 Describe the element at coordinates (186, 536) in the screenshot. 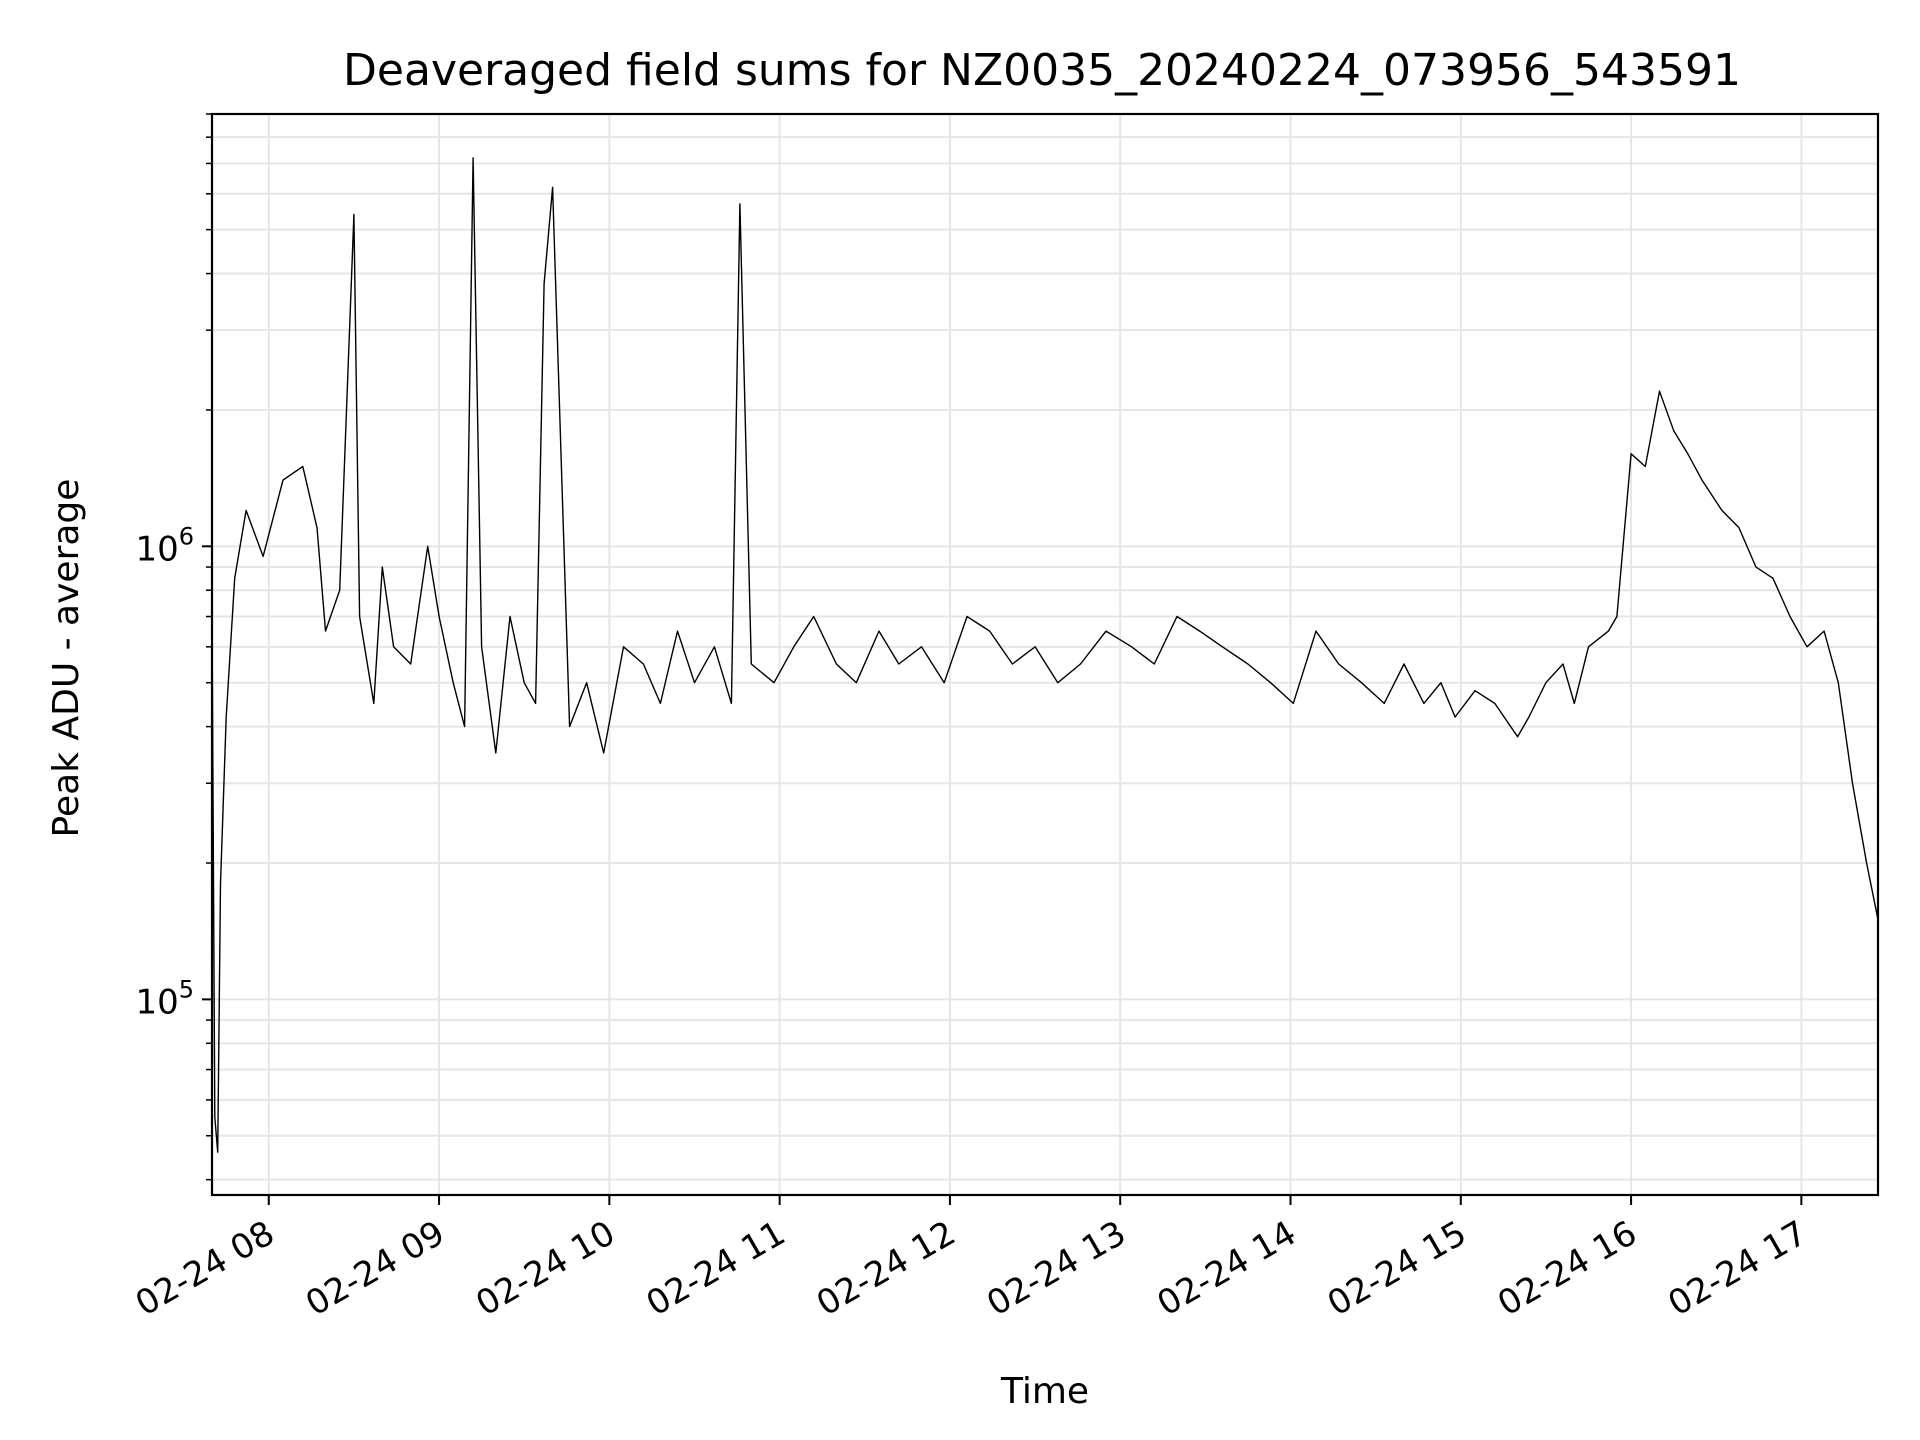

I see `y-tick-exponent: 6` at that location.